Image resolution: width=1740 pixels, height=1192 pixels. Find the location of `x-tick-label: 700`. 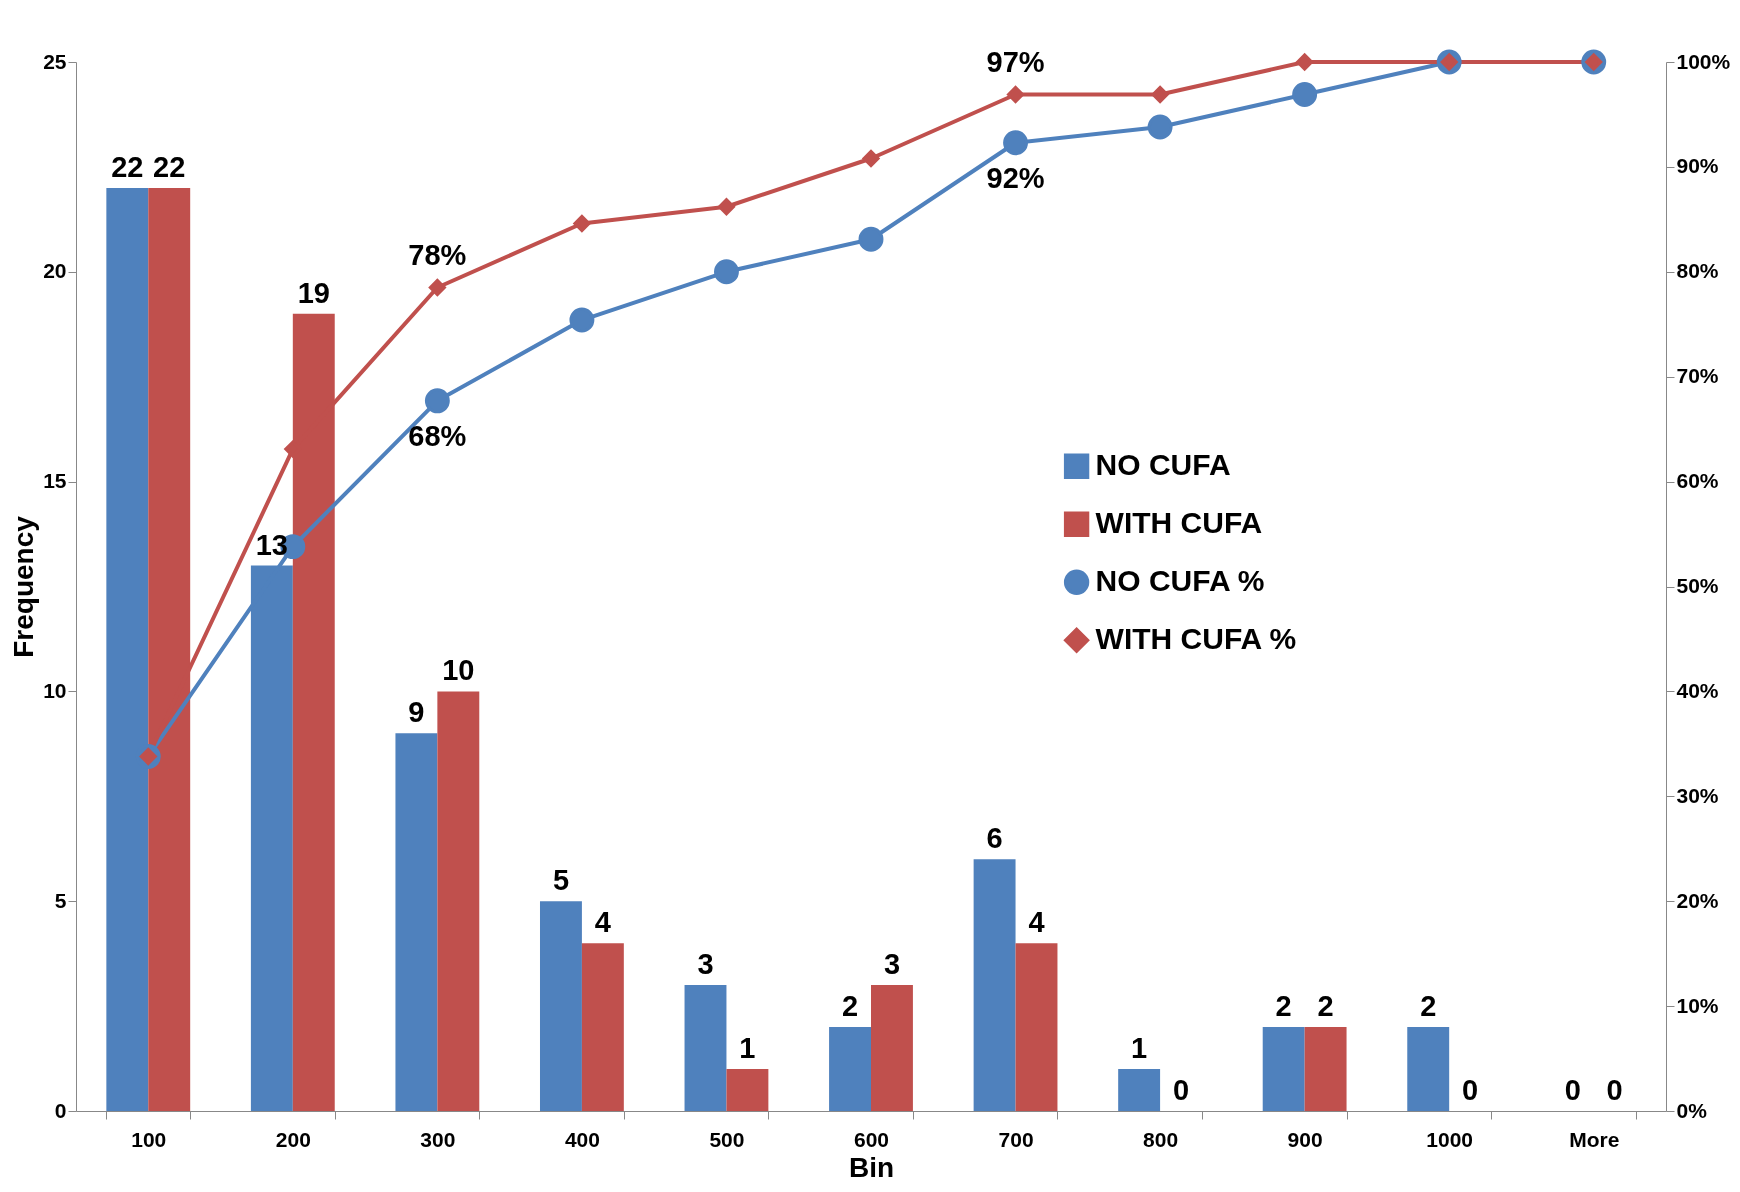

x-tick-label: 700 is located at coordinates (1016, 1139).